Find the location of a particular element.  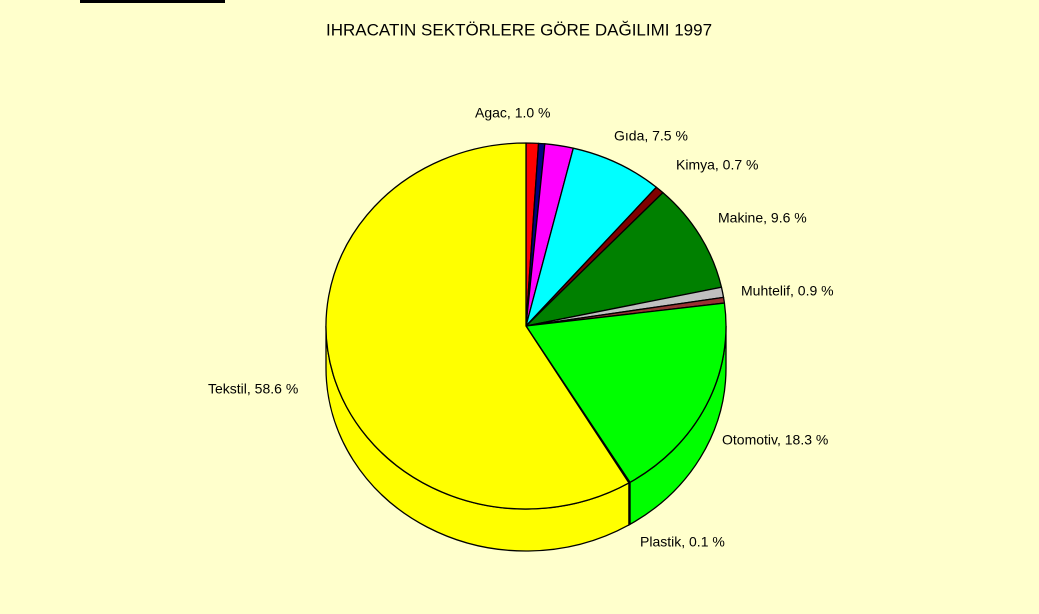

slice-label: Kimya, 0.7 % is located at coordinates (717, 165).